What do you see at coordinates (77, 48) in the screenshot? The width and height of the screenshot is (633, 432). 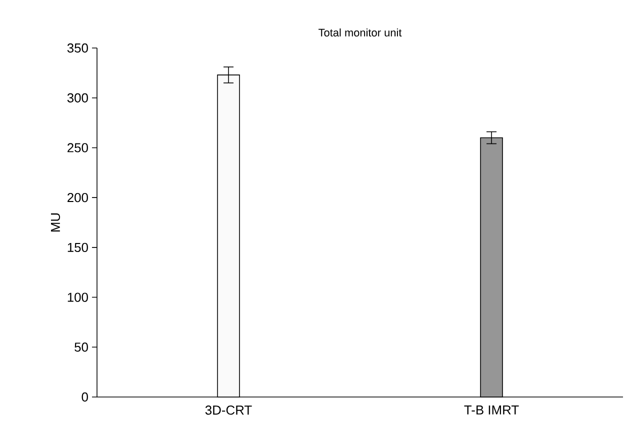 I see `y-tick-label: 350` at bounding box center [77, 48].